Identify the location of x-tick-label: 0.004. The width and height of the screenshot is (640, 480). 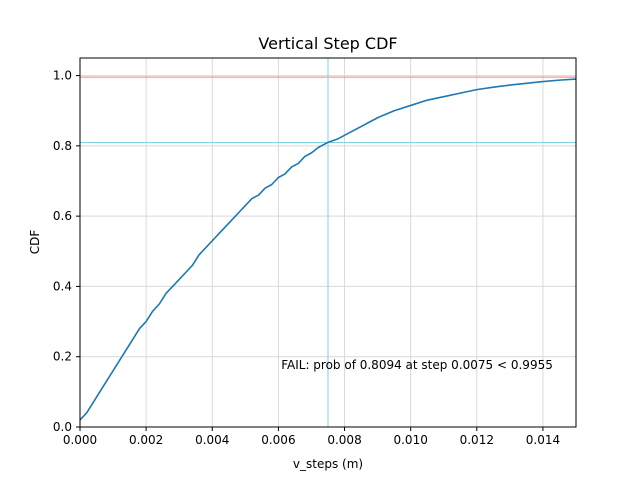
(212, 440).